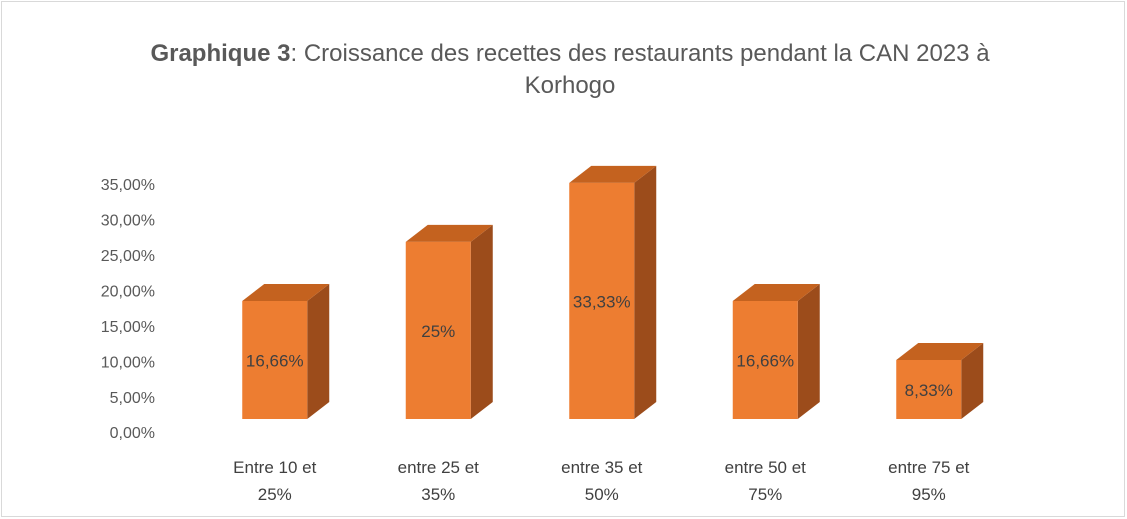 The image size is (1127, 519). What do you see at coordinates (132, 398) in the screenshot?
I see `y-tick-label: 5,00%` at bounding box center [132, 398].